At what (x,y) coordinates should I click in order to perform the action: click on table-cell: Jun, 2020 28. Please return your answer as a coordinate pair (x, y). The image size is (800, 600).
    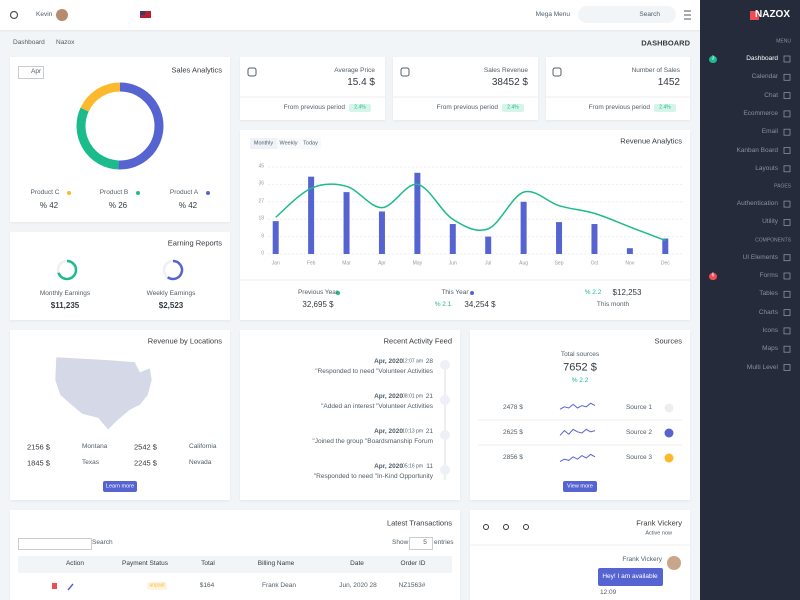
    Looking at the image, I should click on (358, 585).